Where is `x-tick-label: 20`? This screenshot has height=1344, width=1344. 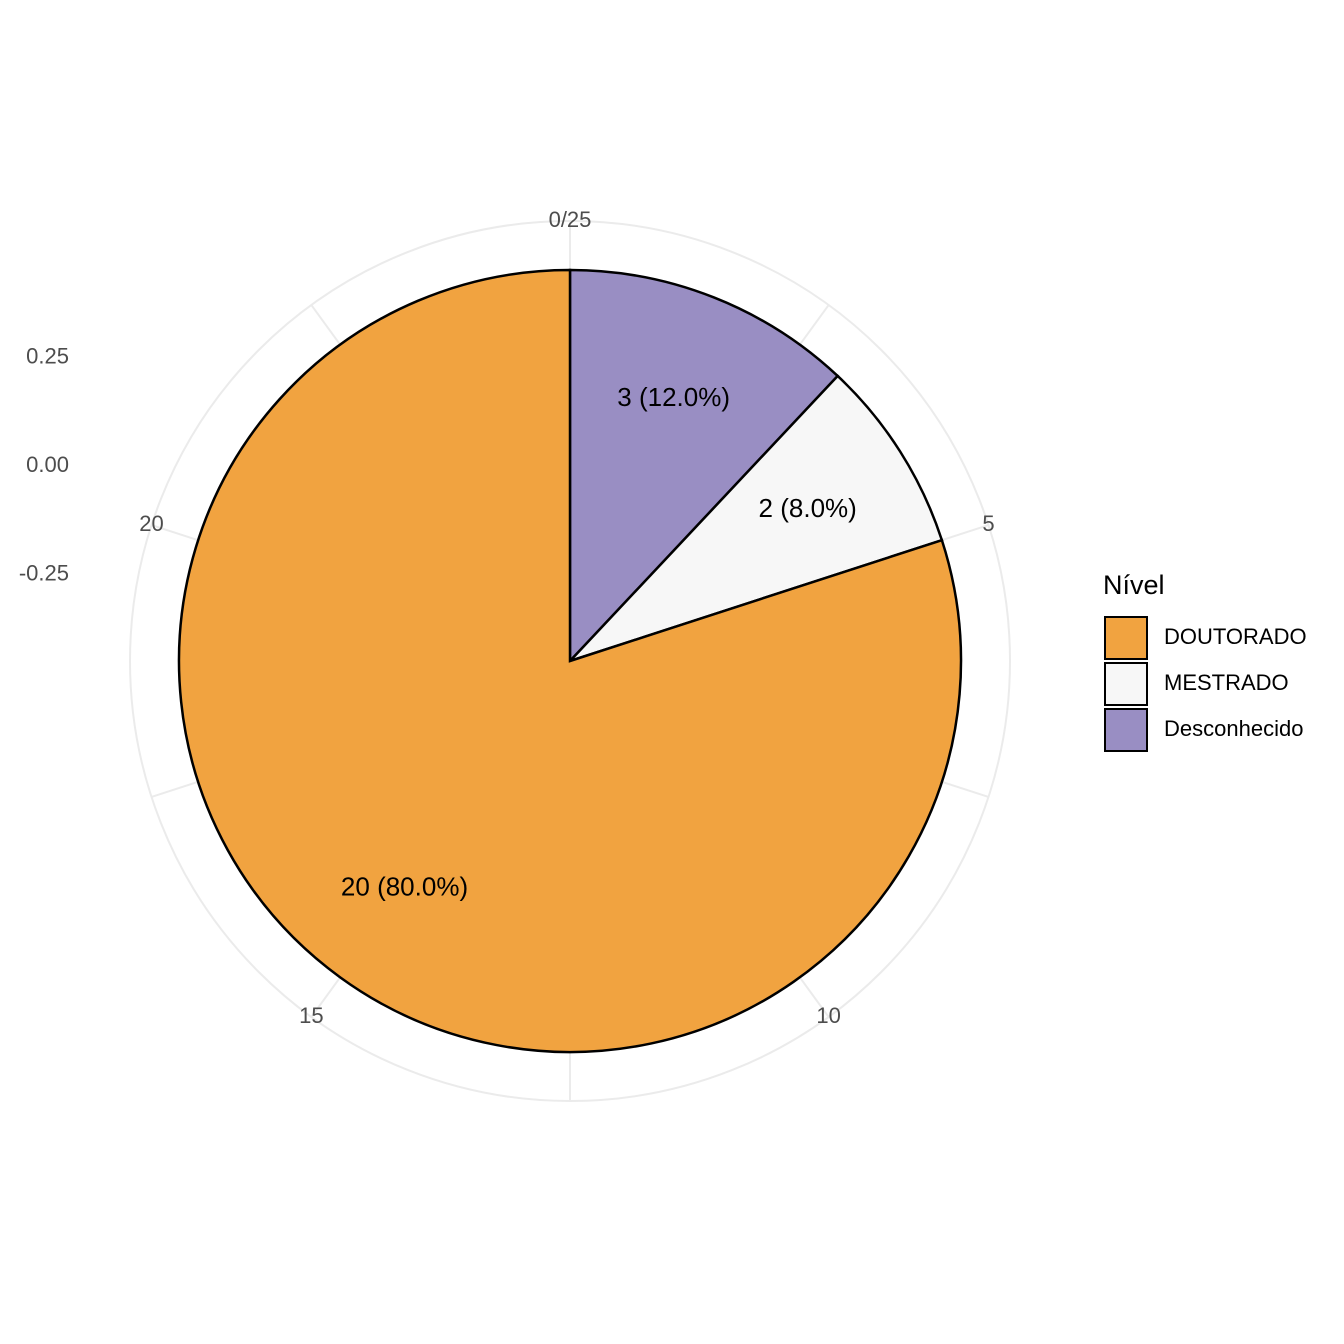 x-tick-label: 20 is located at coordinates (151, 523).